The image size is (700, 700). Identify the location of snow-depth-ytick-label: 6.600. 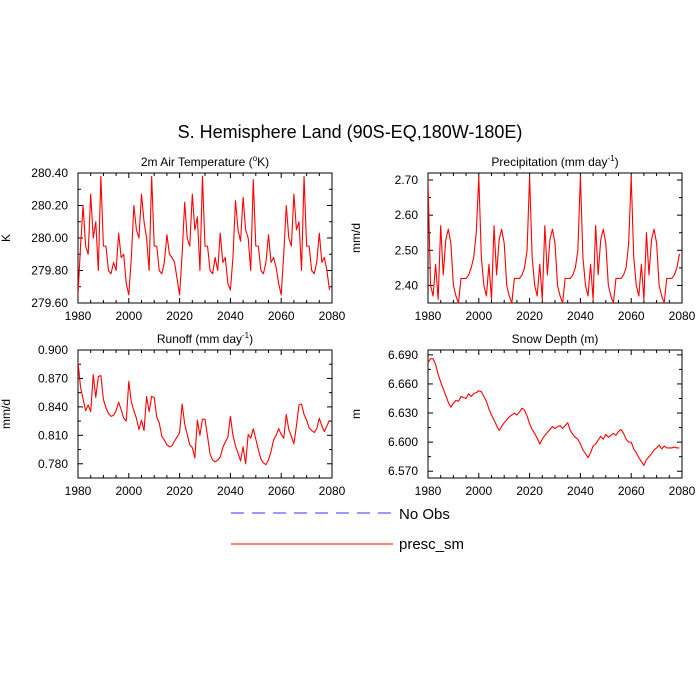
(403, 442).